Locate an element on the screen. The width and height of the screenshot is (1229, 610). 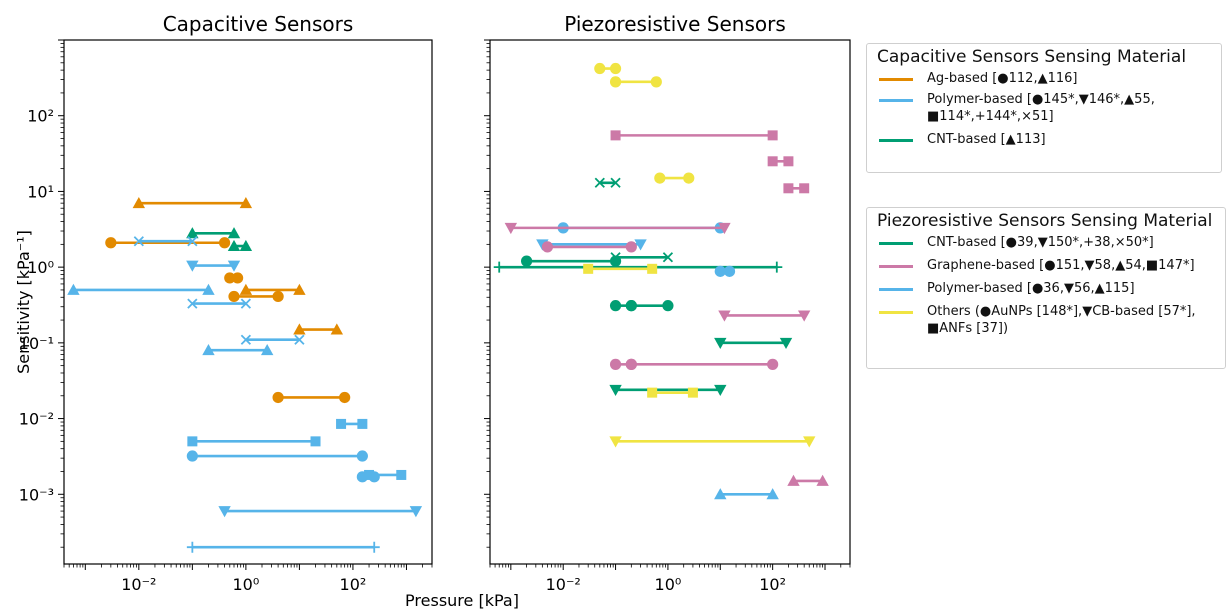
y-ticks: 10⁻³ 10⁻² 10⁻¹ 10⁰ 10¹ 10² is located at coordinates (41, 293).